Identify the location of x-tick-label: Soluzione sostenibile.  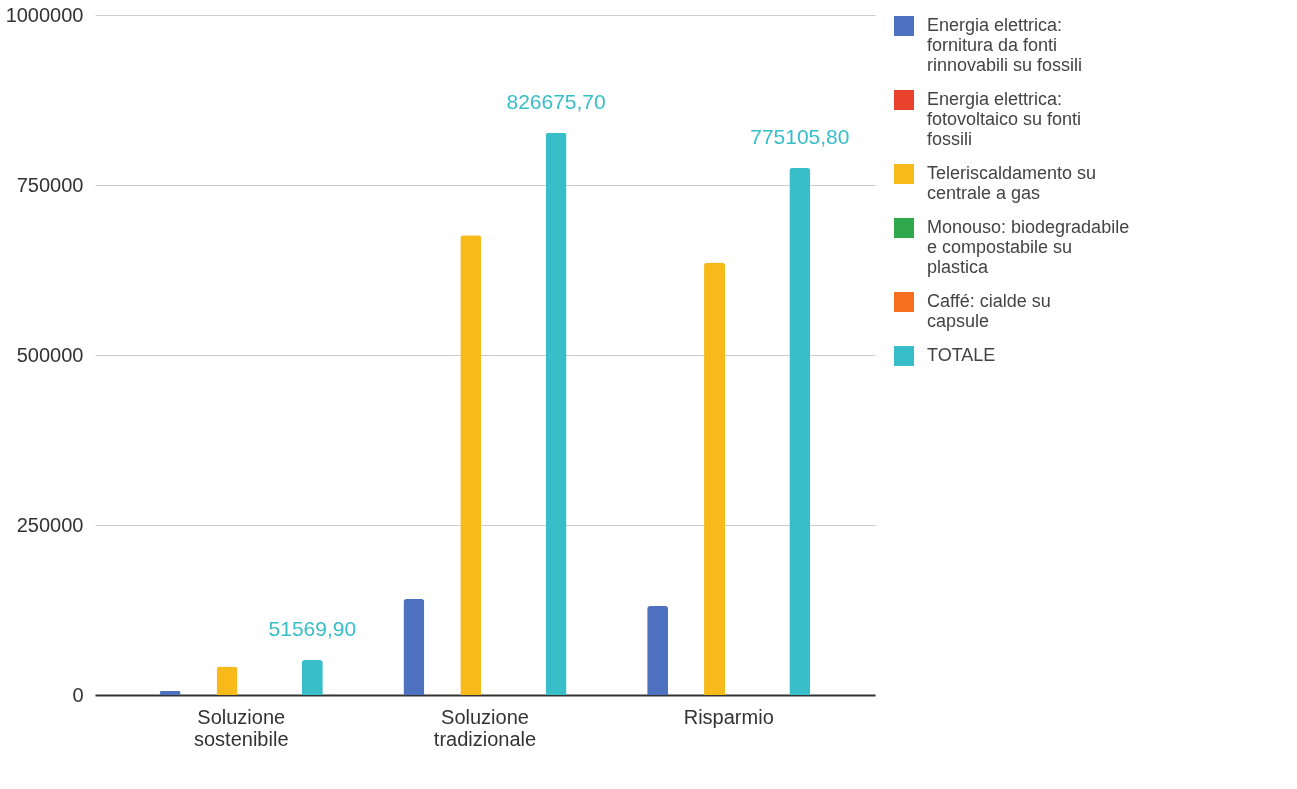
(241, 727).